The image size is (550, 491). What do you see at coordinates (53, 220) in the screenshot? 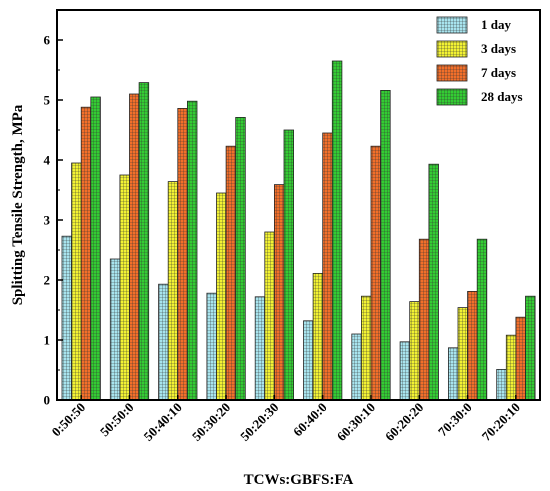
I see `y-axis: 0 1 2 3 4 5 6` at bounding box center [53, 220].